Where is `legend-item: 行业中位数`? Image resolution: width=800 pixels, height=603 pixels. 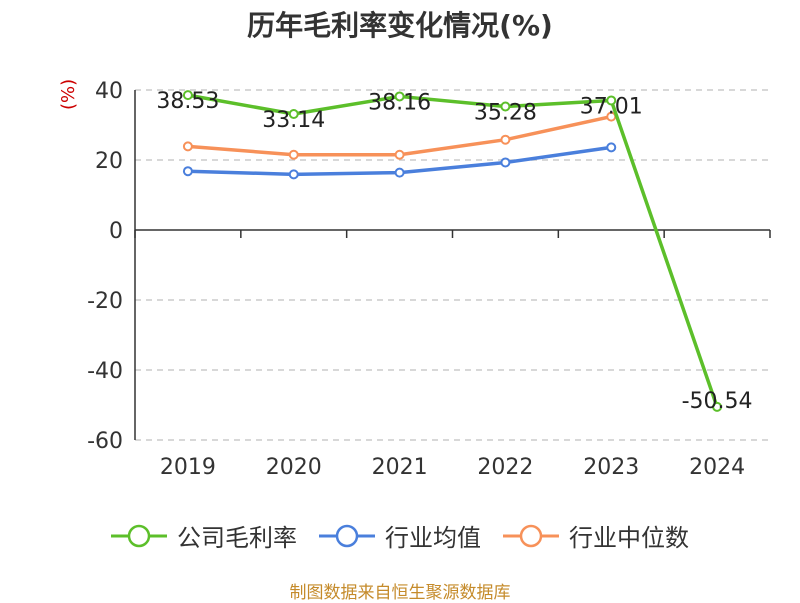
legend-item: 行业中位数 is located at coordinates (596, 535).